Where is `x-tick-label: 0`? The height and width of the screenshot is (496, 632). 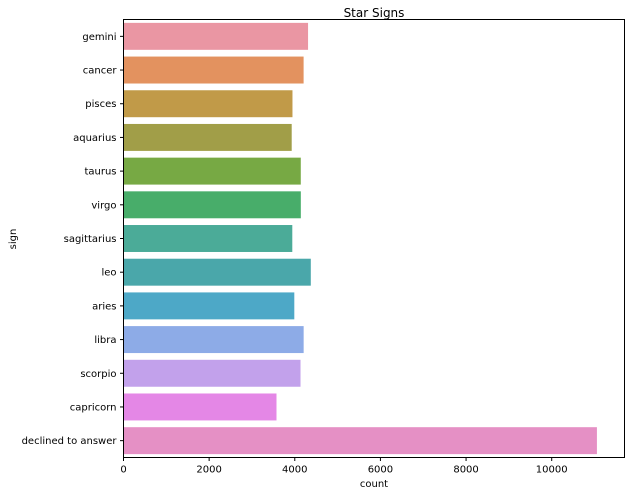
x-tick-label: 0 is located at coordinates (123, 470).